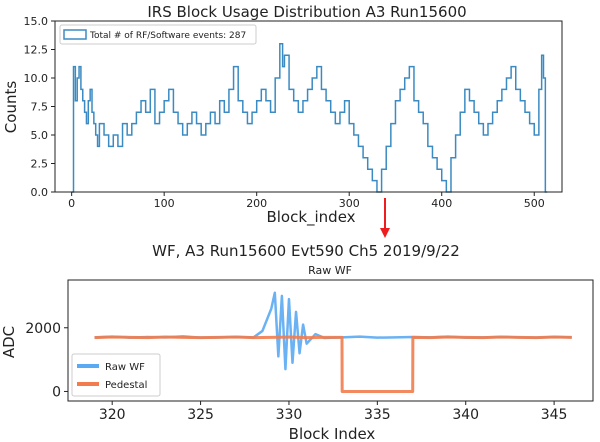 The image size is (600, 442). I want to click on chart2-x-tick: 335, so click(377, 412).